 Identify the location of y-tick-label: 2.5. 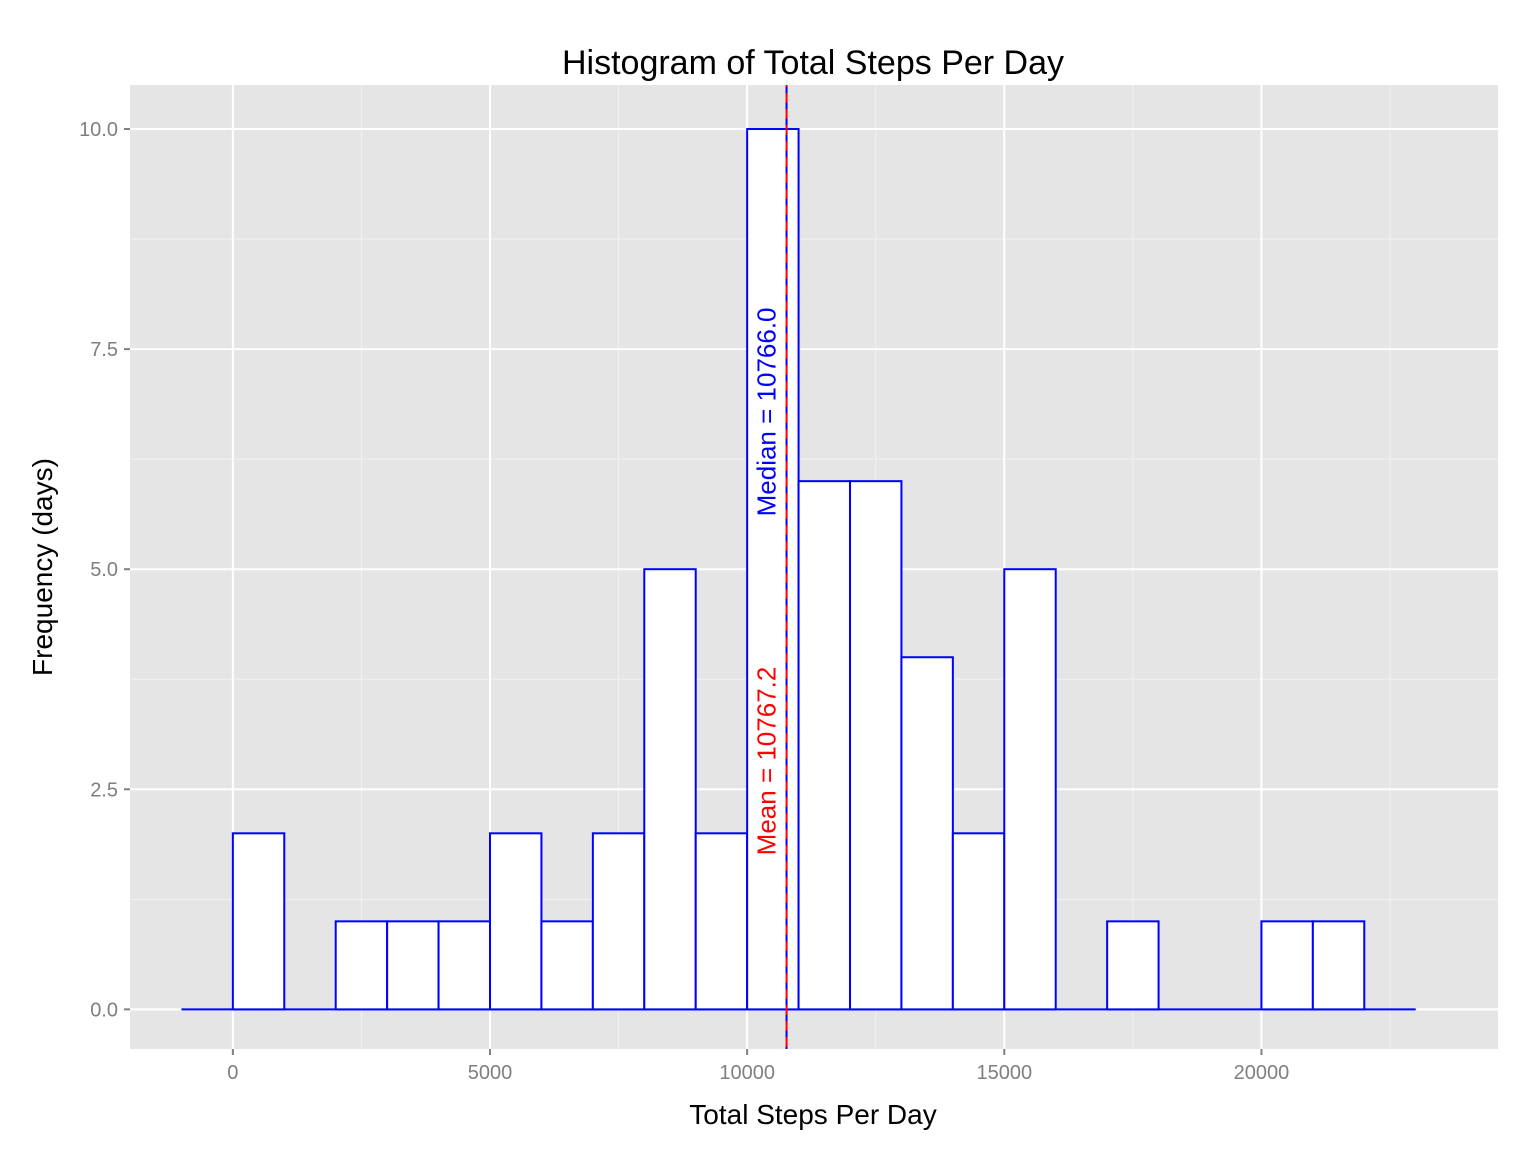
(104, 790).